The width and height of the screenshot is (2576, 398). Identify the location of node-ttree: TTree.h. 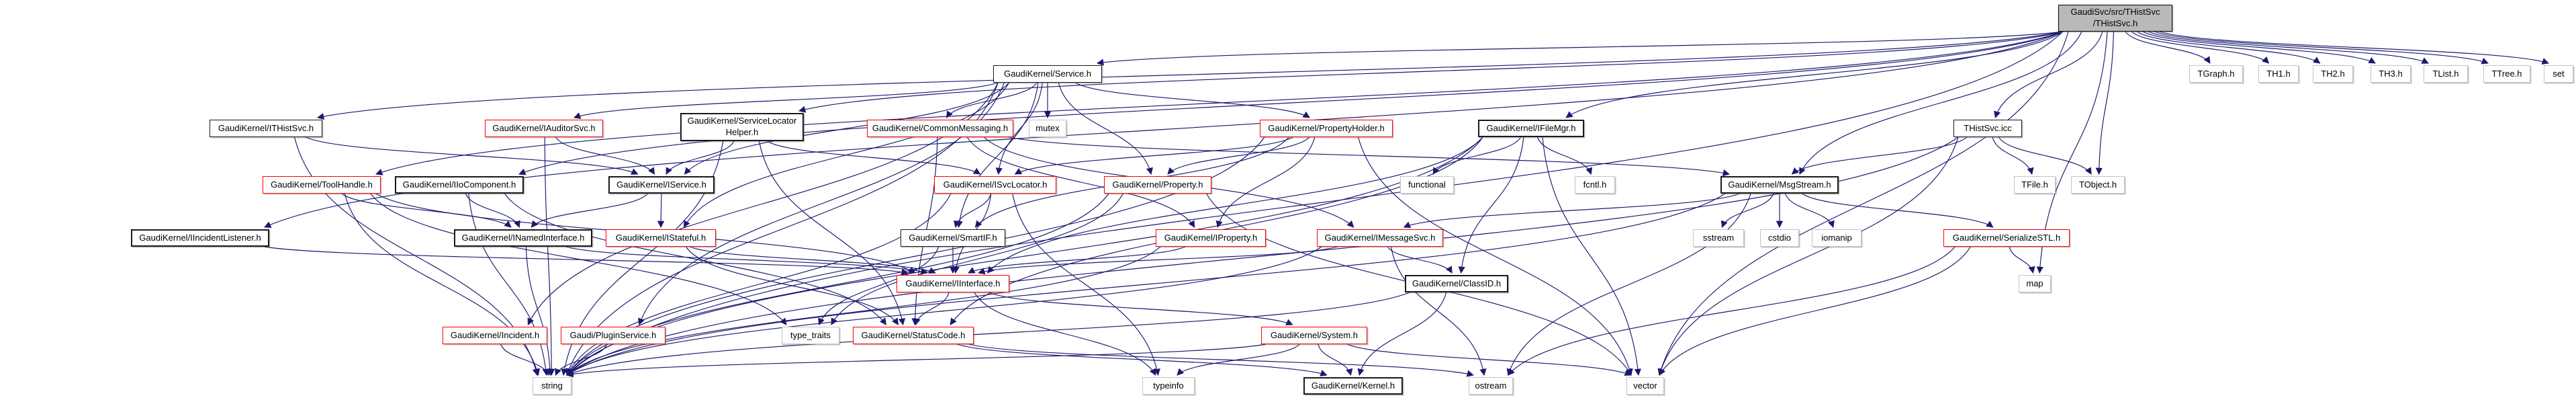
(2506, 74).